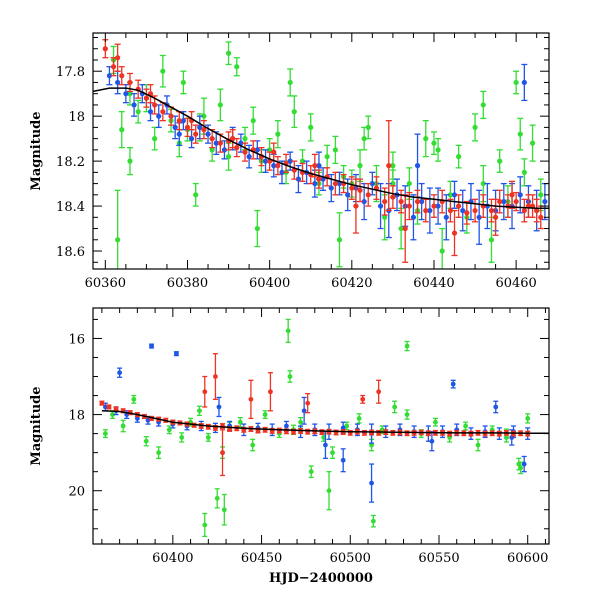 The width and height of the screenshot is (600, 600). What do you see at coordinates (76, 416) in the screenshot?
I see `bottom-y-tick-label: 18` at bounding box center [76, 416].